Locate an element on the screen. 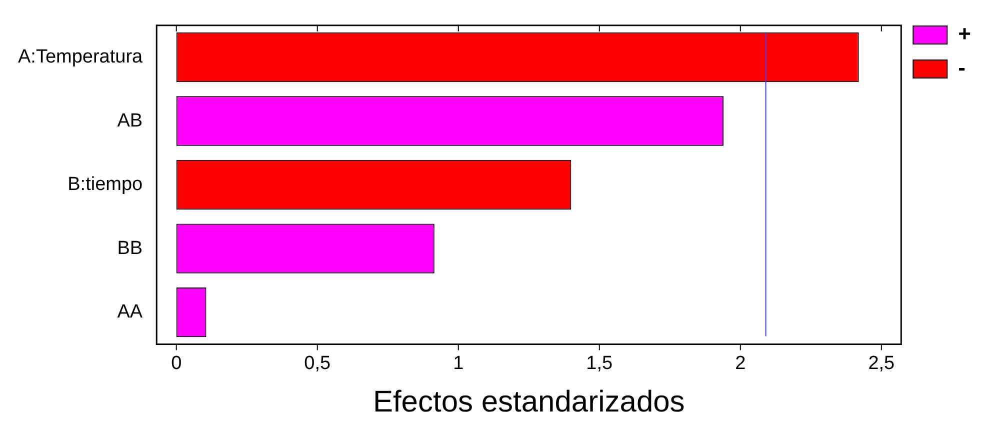 This screenshot has height=425, width=989. y-tick-label: AB is located at coordinates (130, 121).